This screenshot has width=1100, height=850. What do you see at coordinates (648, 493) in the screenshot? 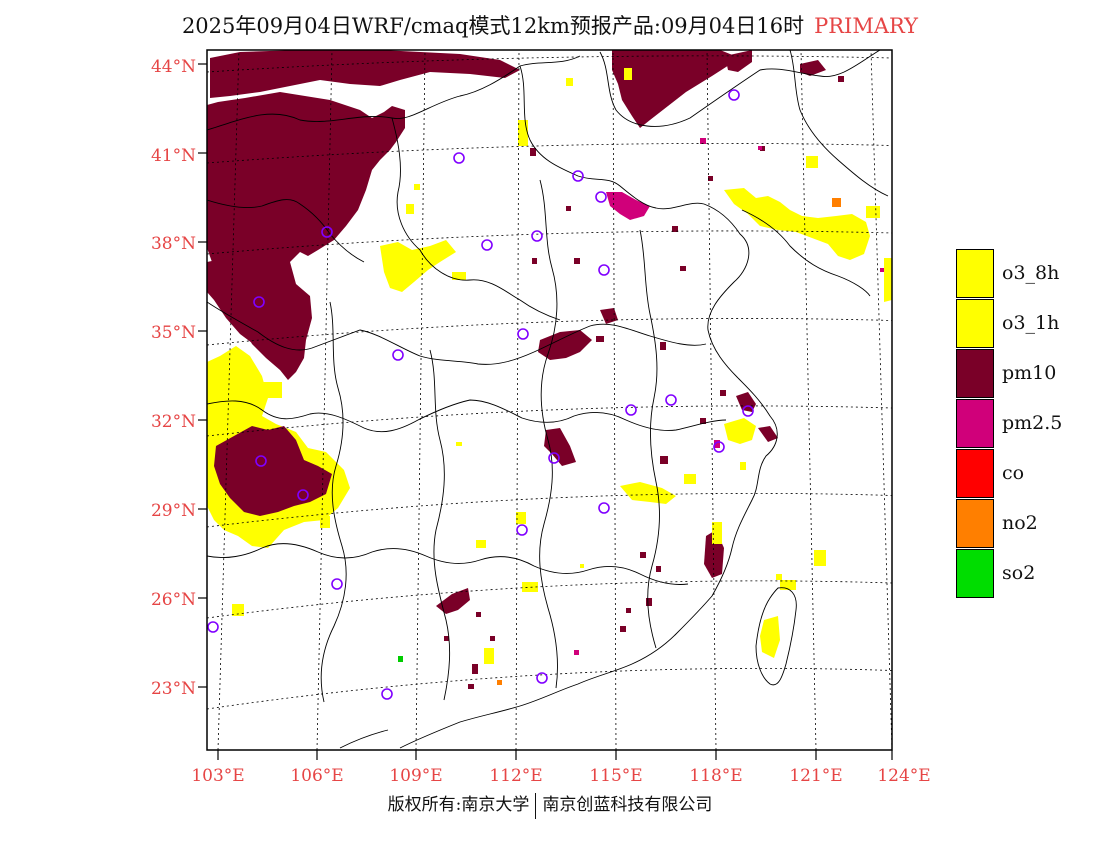
I see `o3-region-jiangxi` at bounding box center [648, 493].